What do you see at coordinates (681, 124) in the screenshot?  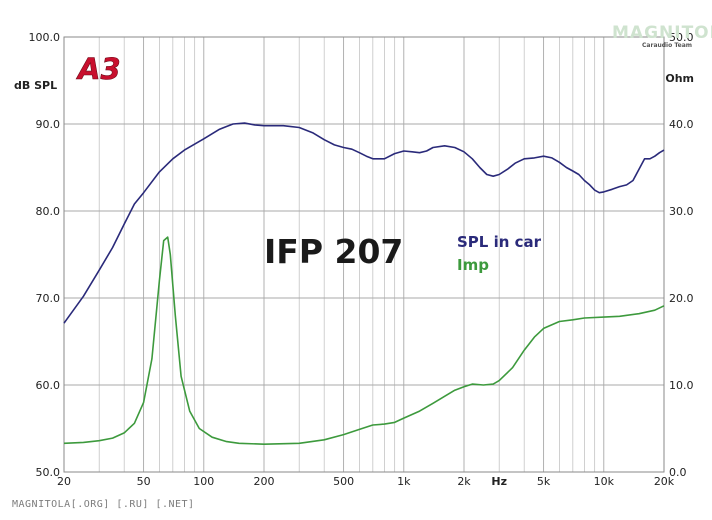 I see `y-right-tick-label: 40.0` at bounding box center [681, 124].